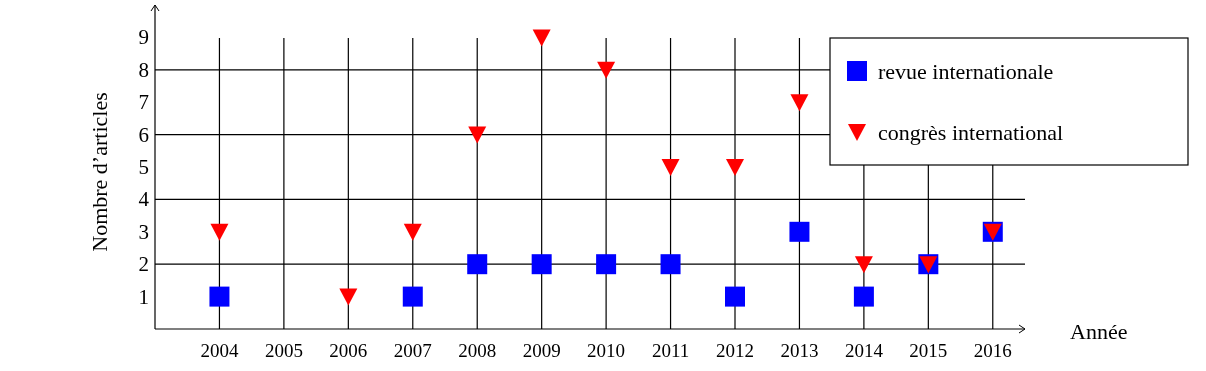  What do you see at coordinates (606, 350) in the screenshot?
I see `x-tick-label: 2010` at bounding box center [606, 350].